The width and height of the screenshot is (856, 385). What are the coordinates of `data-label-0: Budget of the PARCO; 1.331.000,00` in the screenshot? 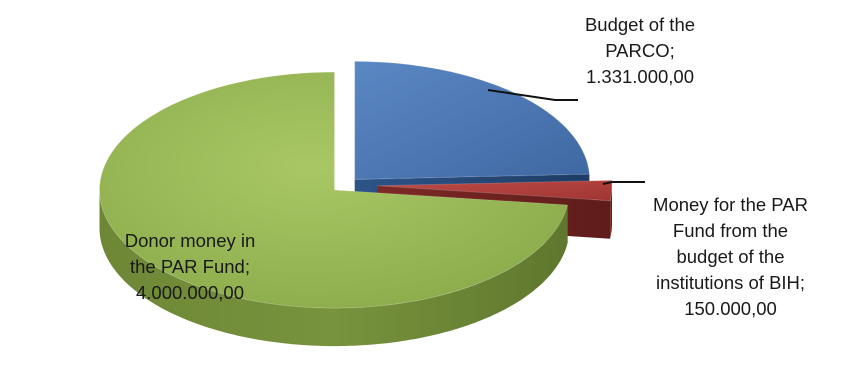 It's located at (640, 51).